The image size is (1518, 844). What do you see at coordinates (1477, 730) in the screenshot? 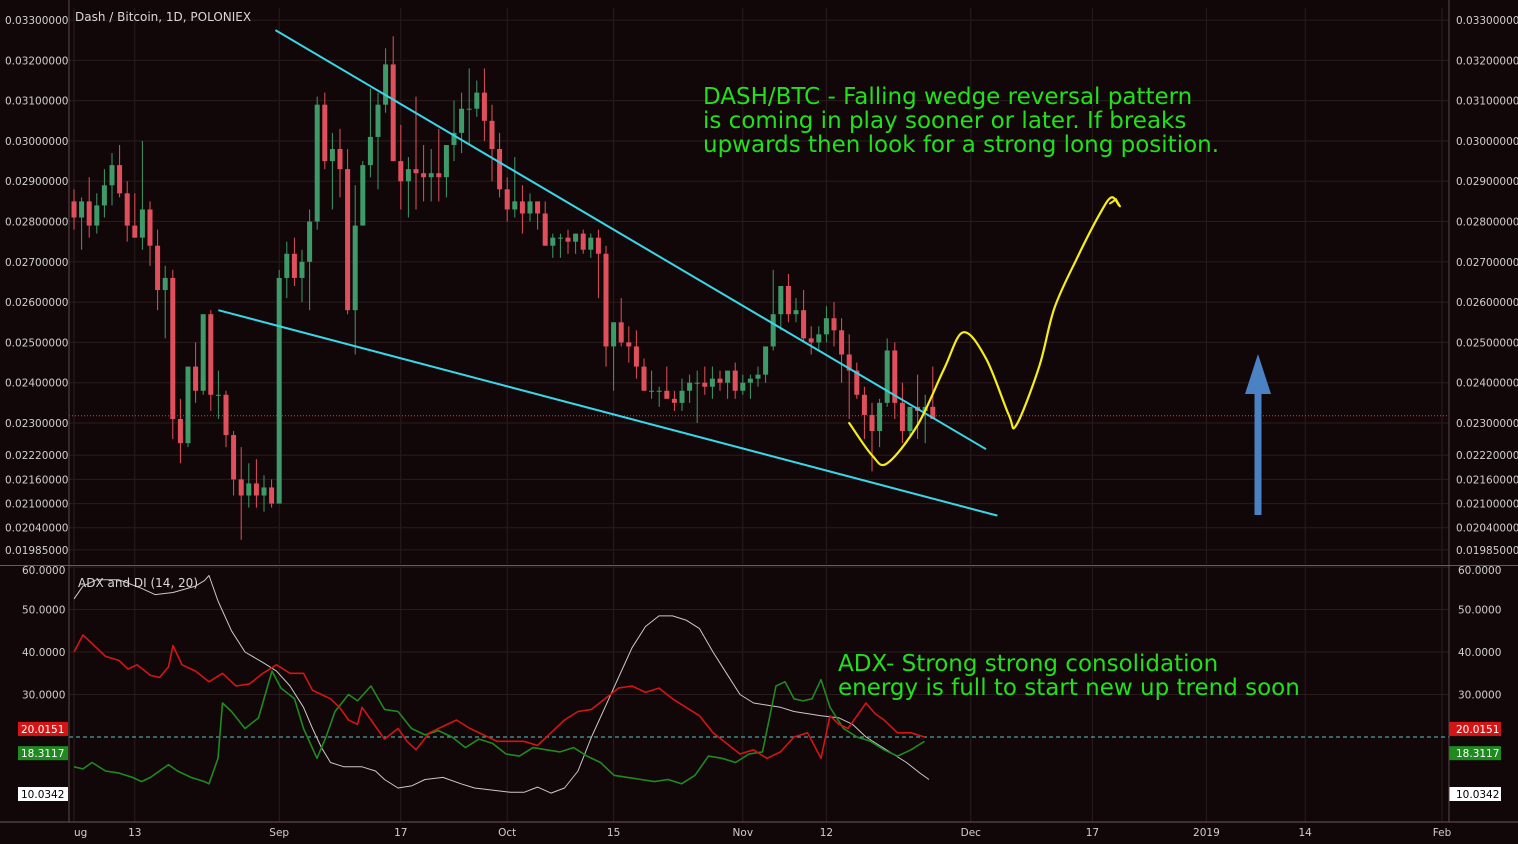
I see `value-tag-right-label: 20.0151` at bounding box center [1477, 730].